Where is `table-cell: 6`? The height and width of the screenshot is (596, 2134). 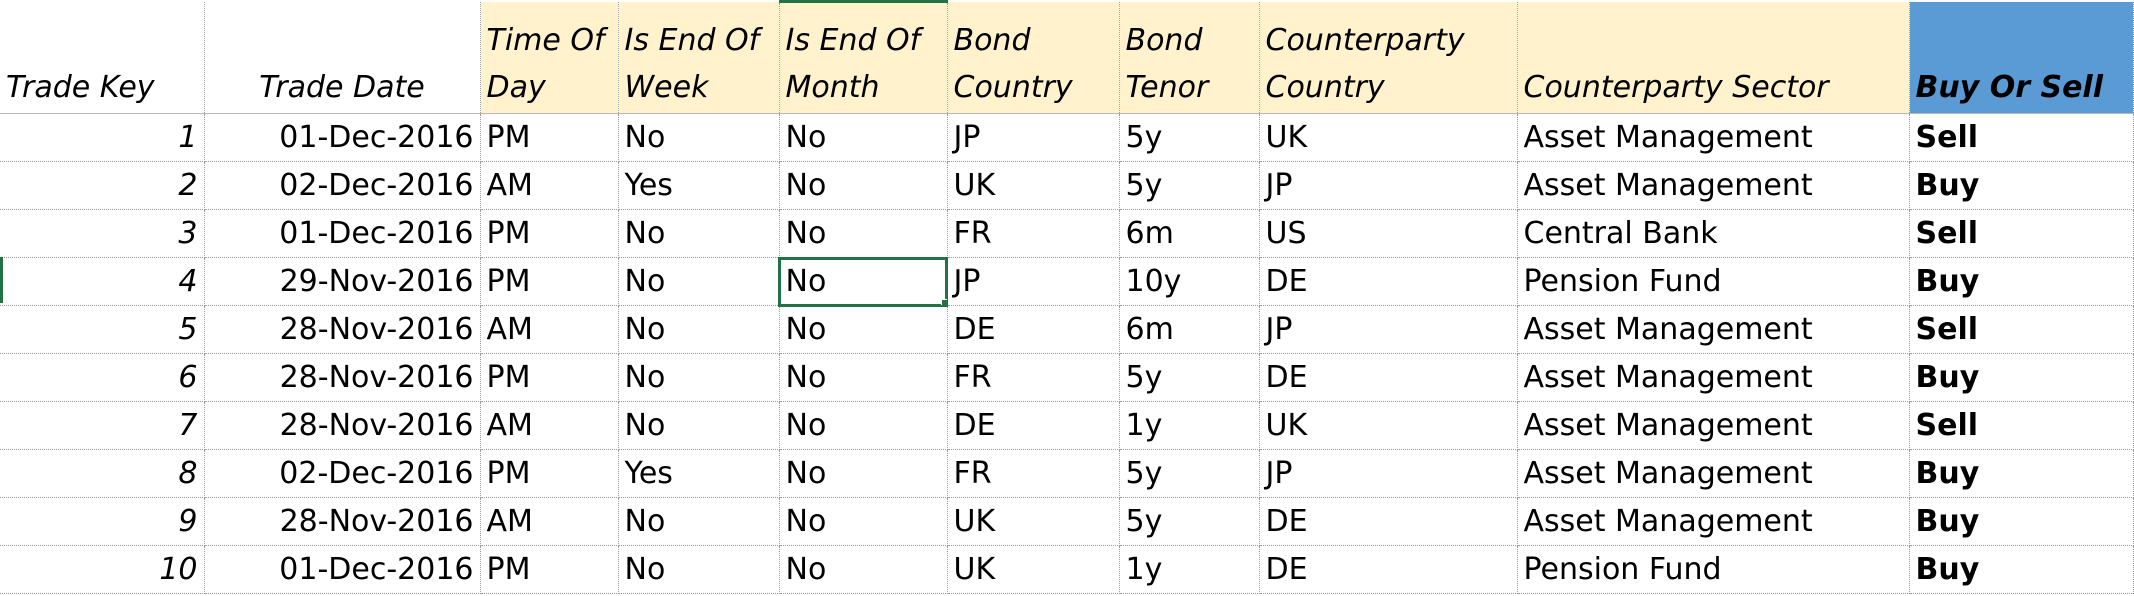
table-cell: 6 is located at coordinates (102, 377).